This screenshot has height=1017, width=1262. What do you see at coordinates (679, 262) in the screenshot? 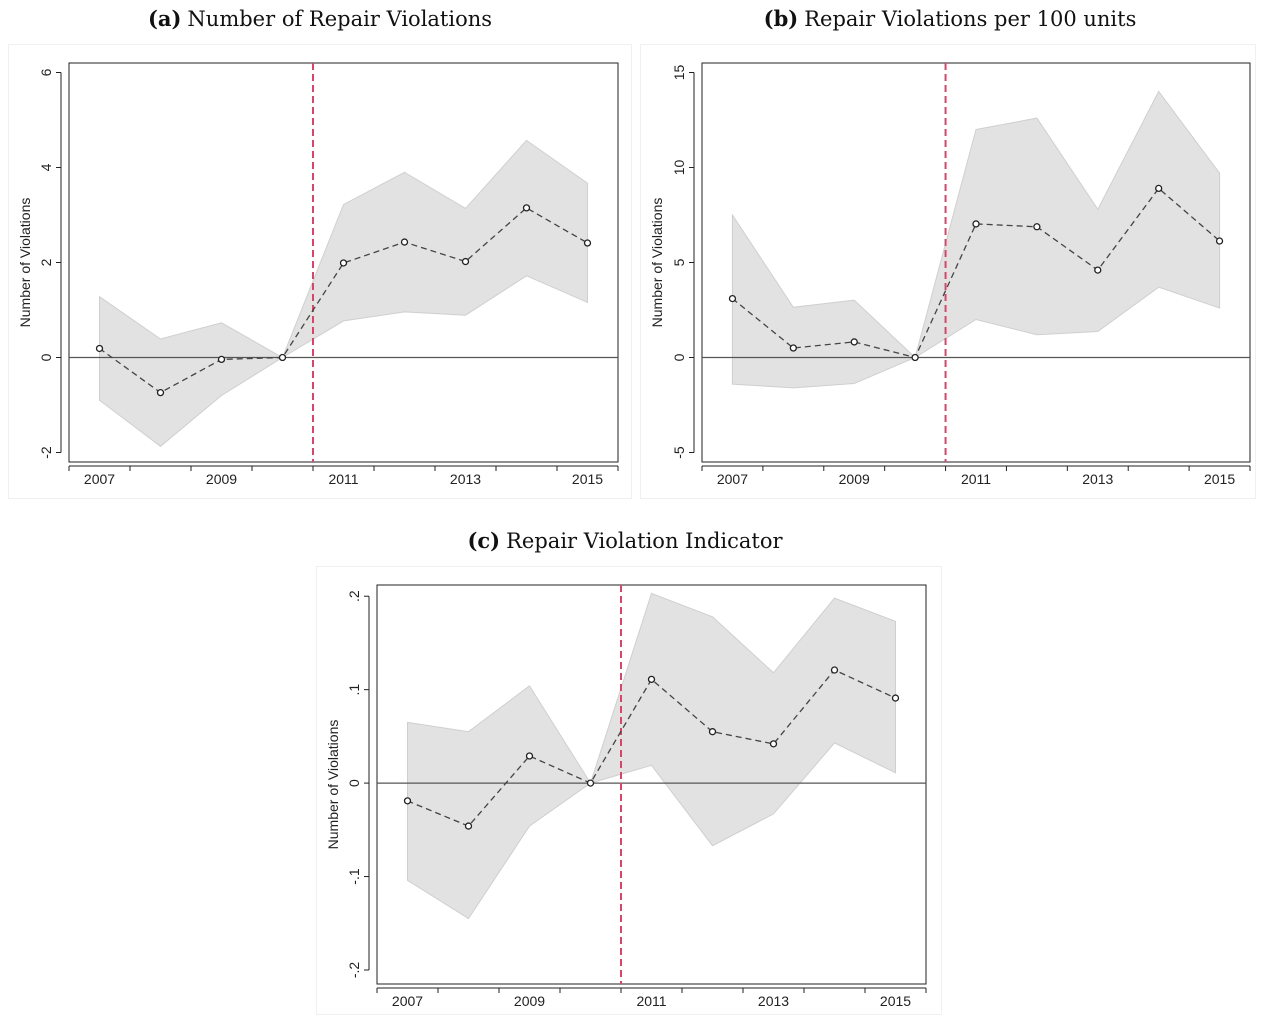
I see `y-tick-label: 5` at bounding box center [679, 262].